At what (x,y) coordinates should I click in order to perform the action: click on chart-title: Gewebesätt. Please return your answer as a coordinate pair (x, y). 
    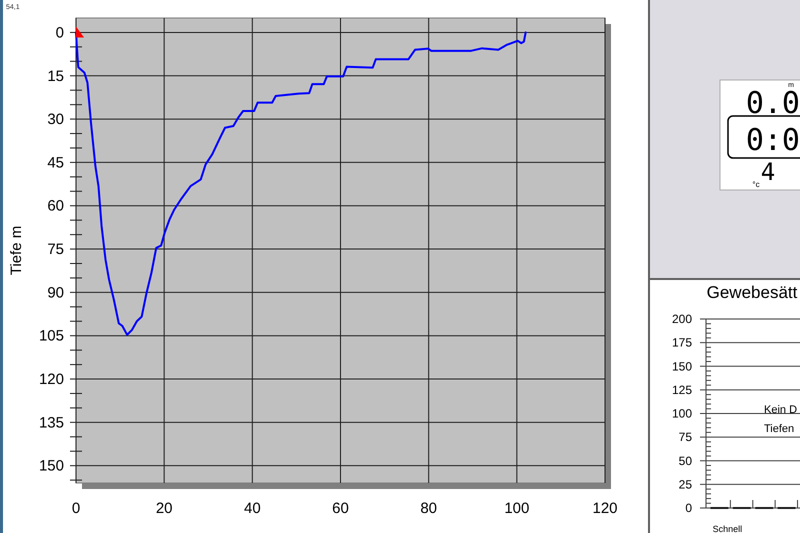
    Looking at the image, I should click on (752, 292).